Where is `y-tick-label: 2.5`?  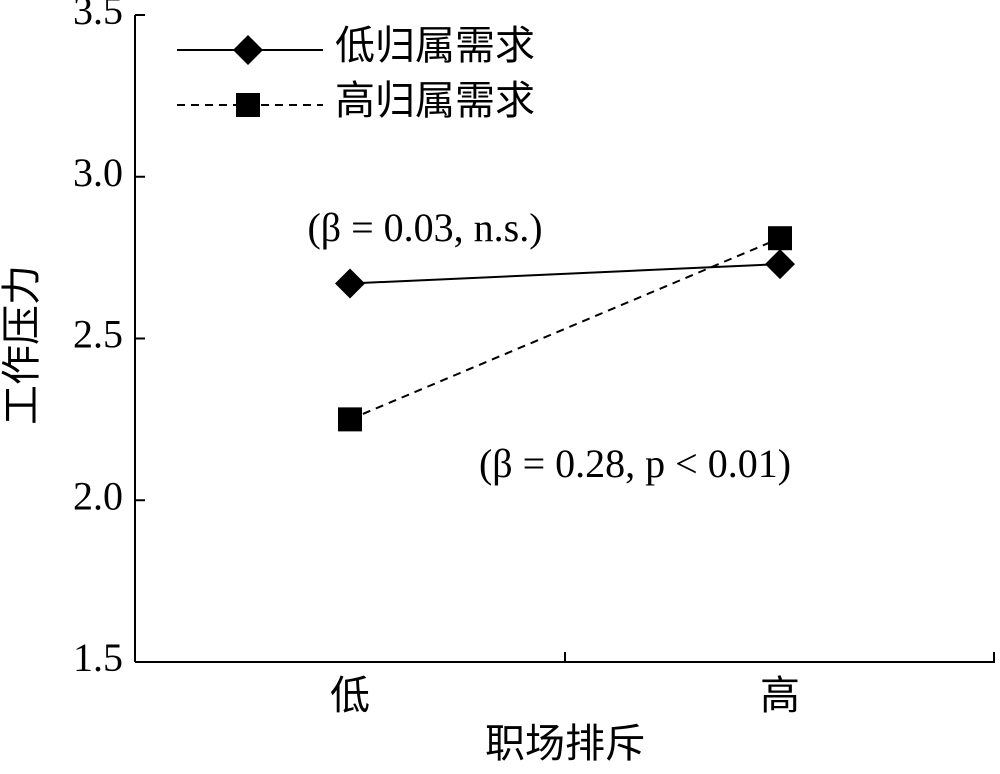
y-tick-label: 2.5 is located at coordinates (98, 334).